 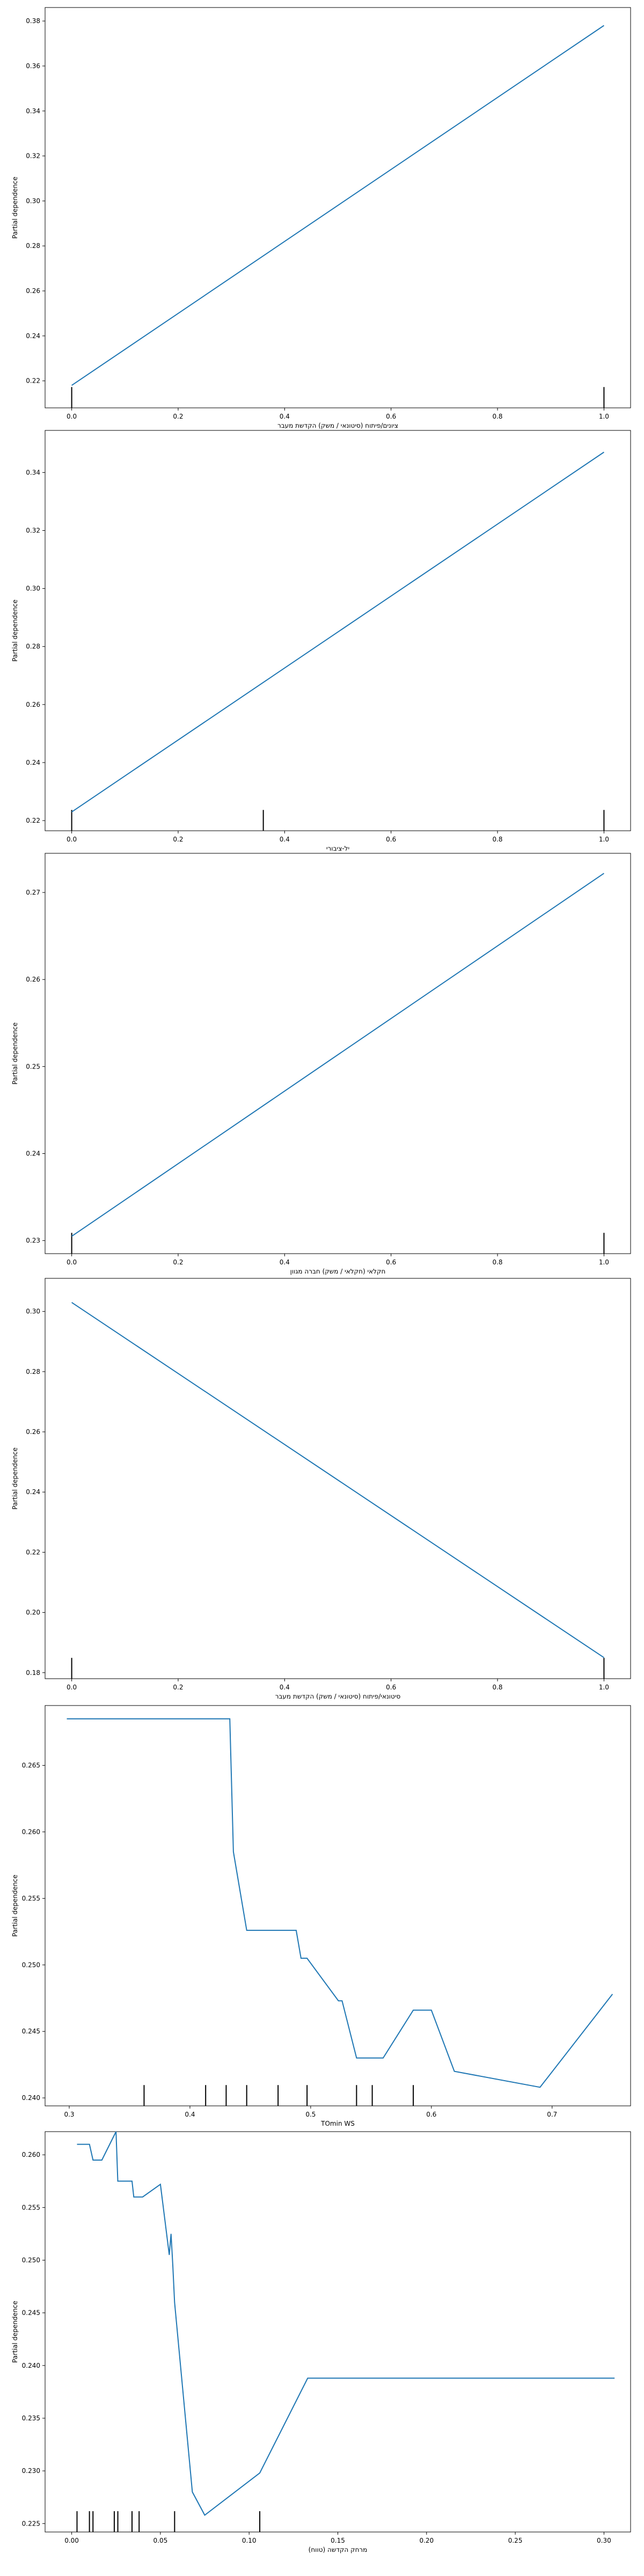 What do you see at coordinates (338, 2540) in the screenshot?
I see `x-tick-label: 0.15` at bounding box center [338, 2540].